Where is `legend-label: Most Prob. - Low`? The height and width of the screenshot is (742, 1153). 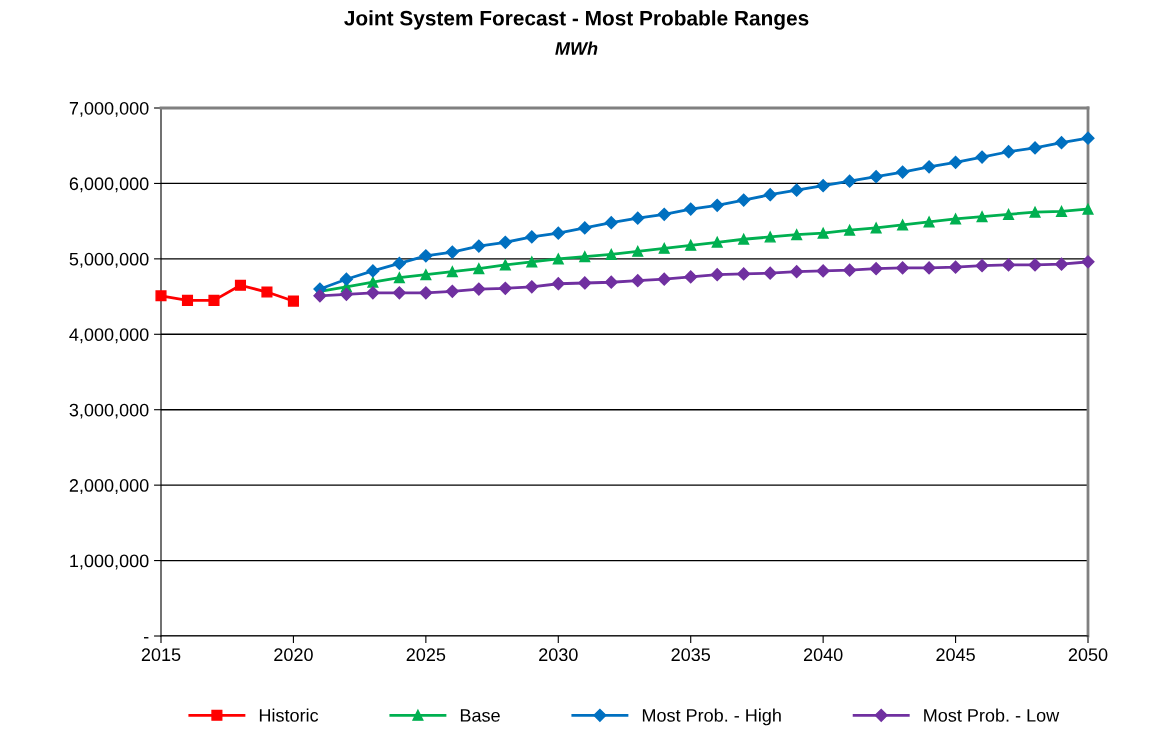 legend-label: Most Prob. - Low is located at coordinates (992, 715).